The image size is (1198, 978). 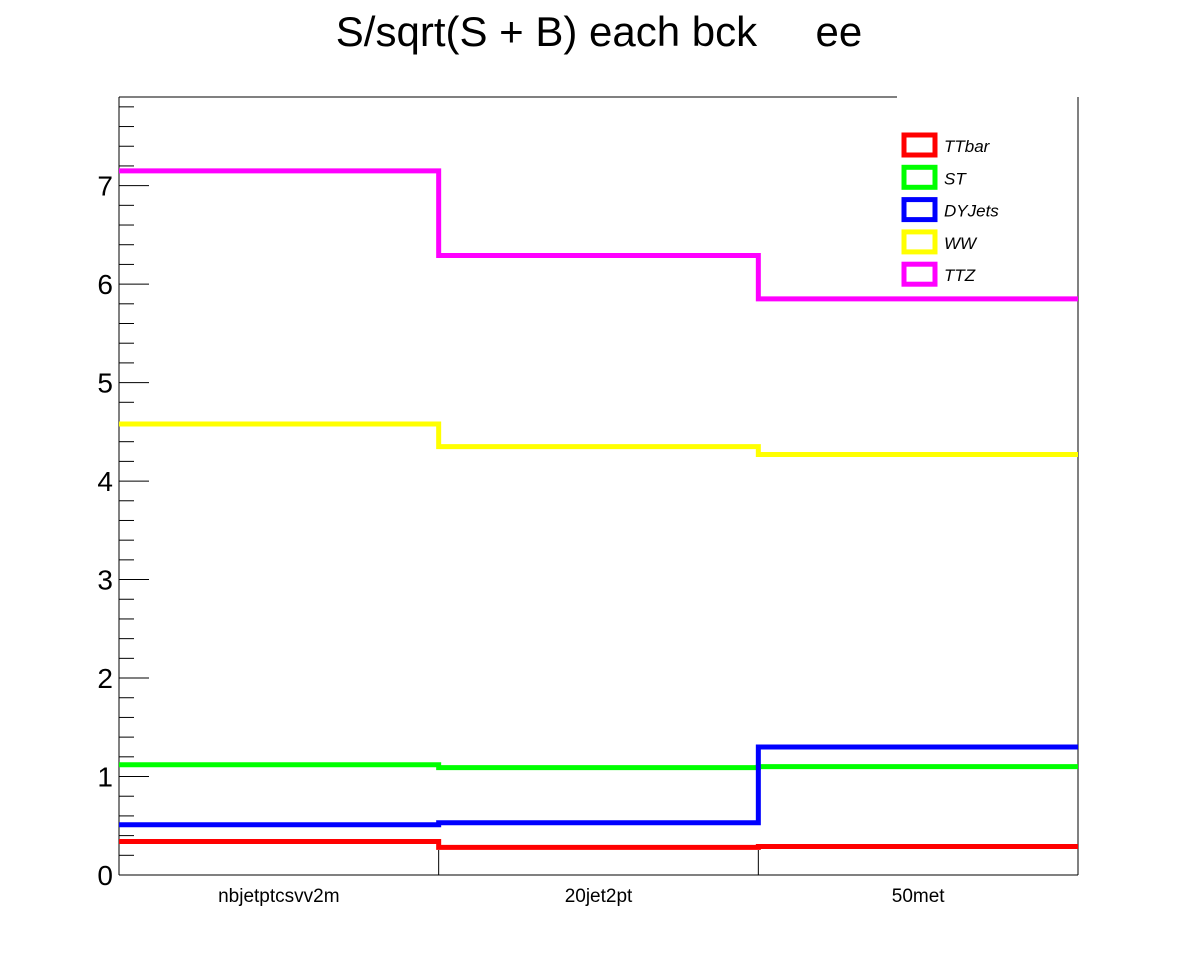 I want to click on series-line-ttz, so click(x=598, y=235).